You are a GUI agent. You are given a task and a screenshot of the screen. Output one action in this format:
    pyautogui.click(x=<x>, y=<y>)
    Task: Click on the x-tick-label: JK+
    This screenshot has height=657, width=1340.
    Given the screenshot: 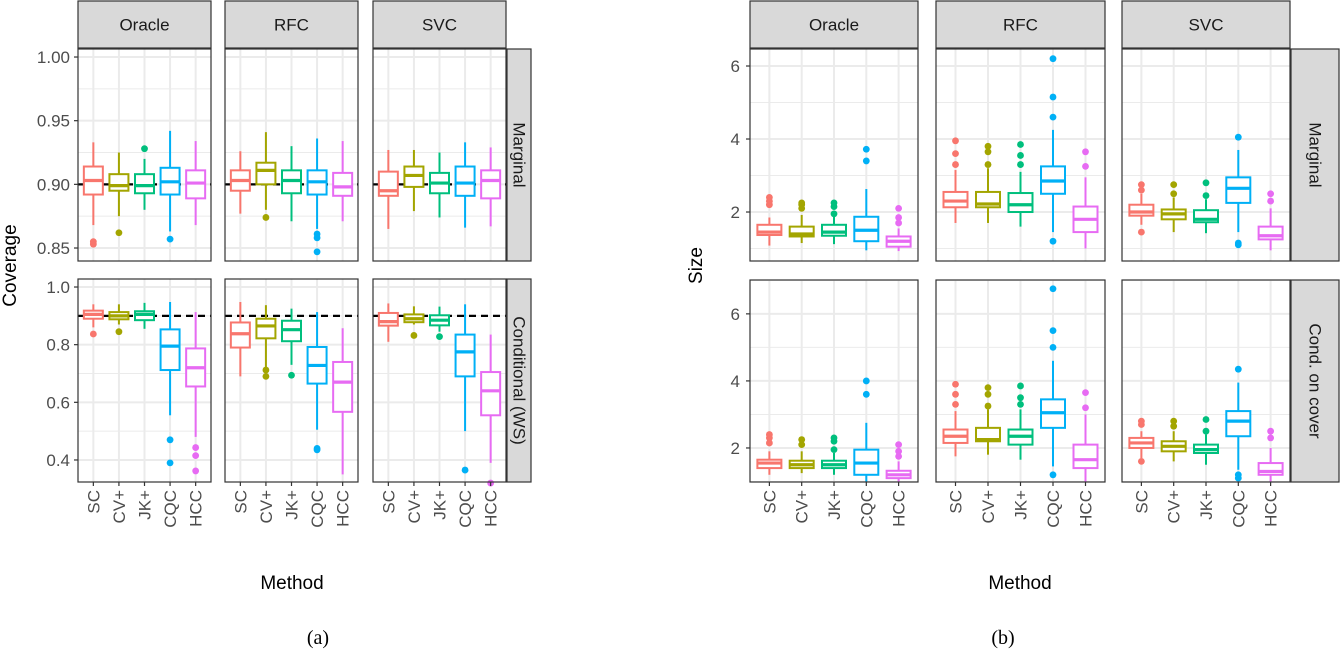 What is the action you would take?
    pyautogui.click(x=292, y=505)
    